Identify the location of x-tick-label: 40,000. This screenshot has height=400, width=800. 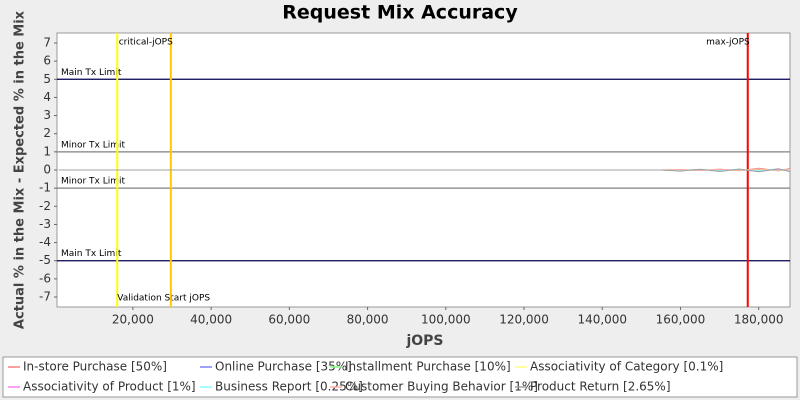
(211, 320).